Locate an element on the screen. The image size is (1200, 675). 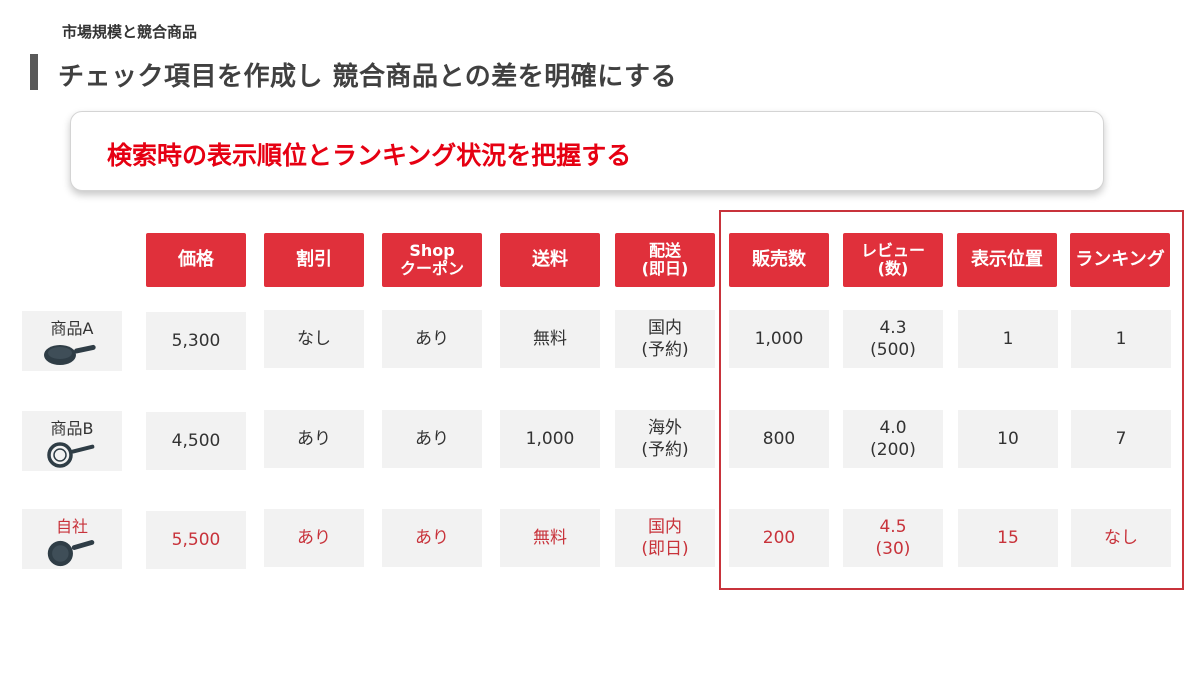
table-cell: 5,300 is located at coordinates (196, 341).